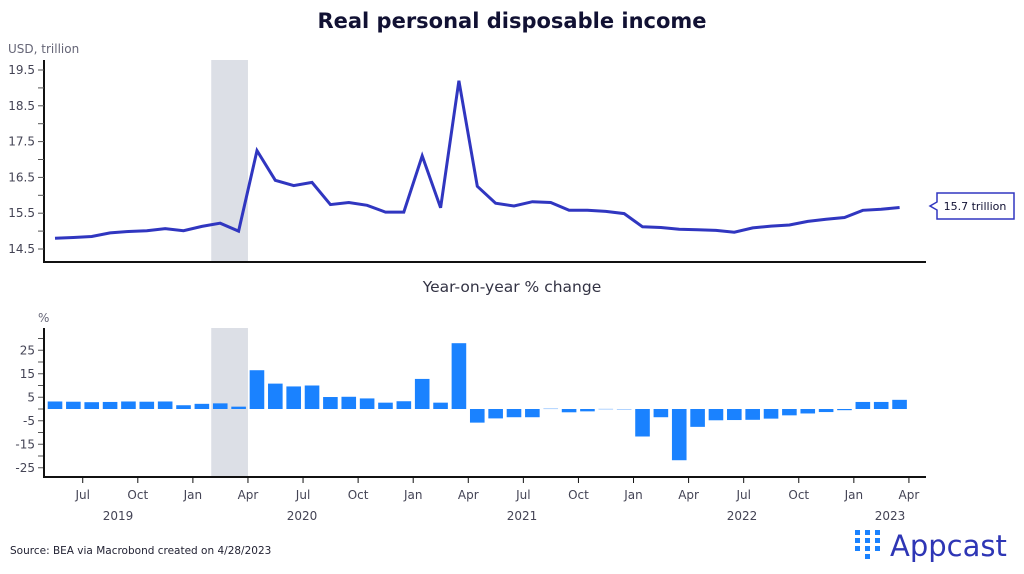 The image size is (1024, 574). Describe the element at coordinates (21, 106) in the screenshot. I see `top-y-tick-label: 18.5` at that location.